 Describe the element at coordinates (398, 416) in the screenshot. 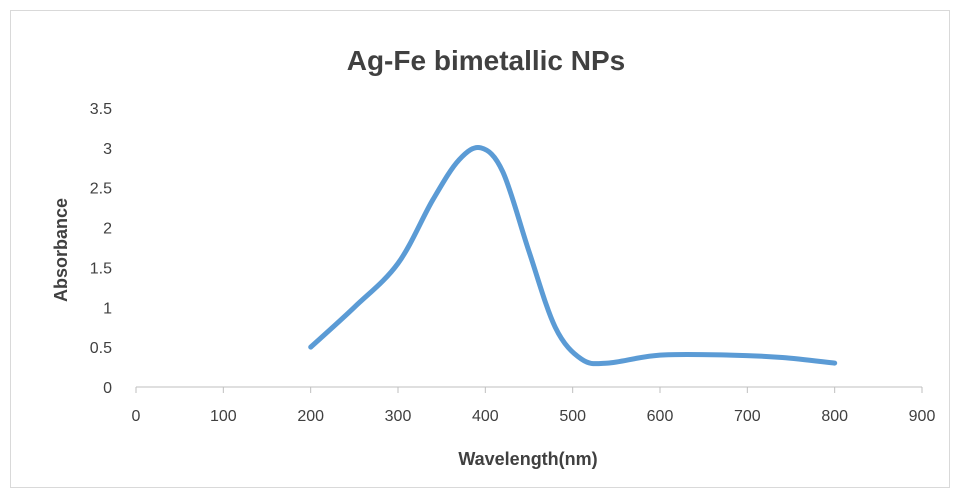

I see `x-tick-label: 300` at that location.